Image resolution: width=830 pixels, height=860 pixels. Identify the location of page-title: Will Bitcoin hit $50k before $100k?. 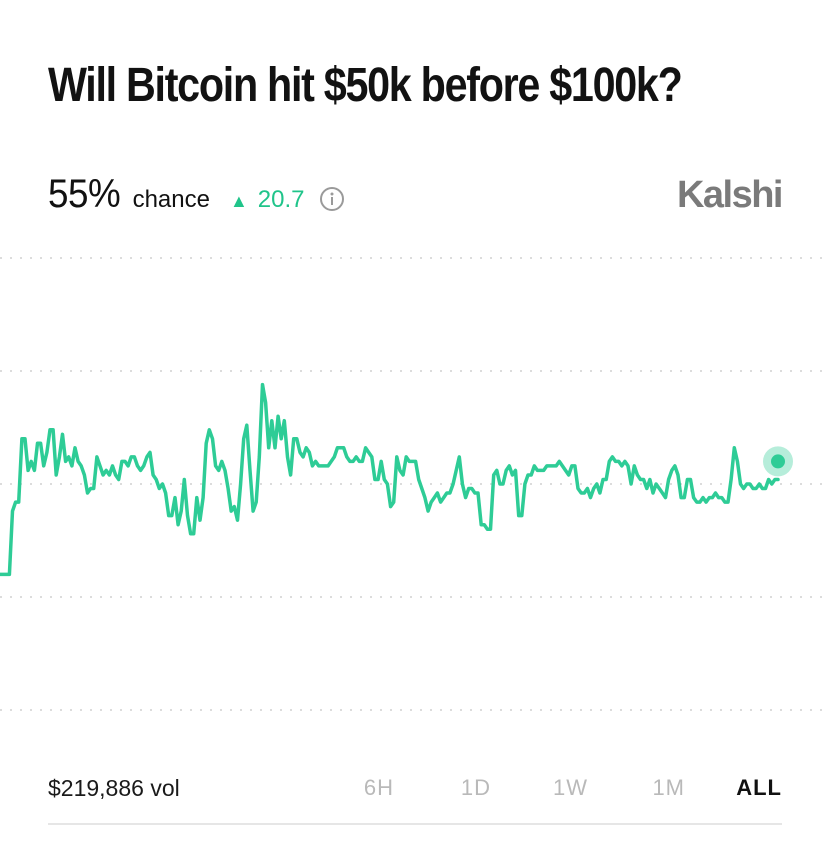
(365, 85).